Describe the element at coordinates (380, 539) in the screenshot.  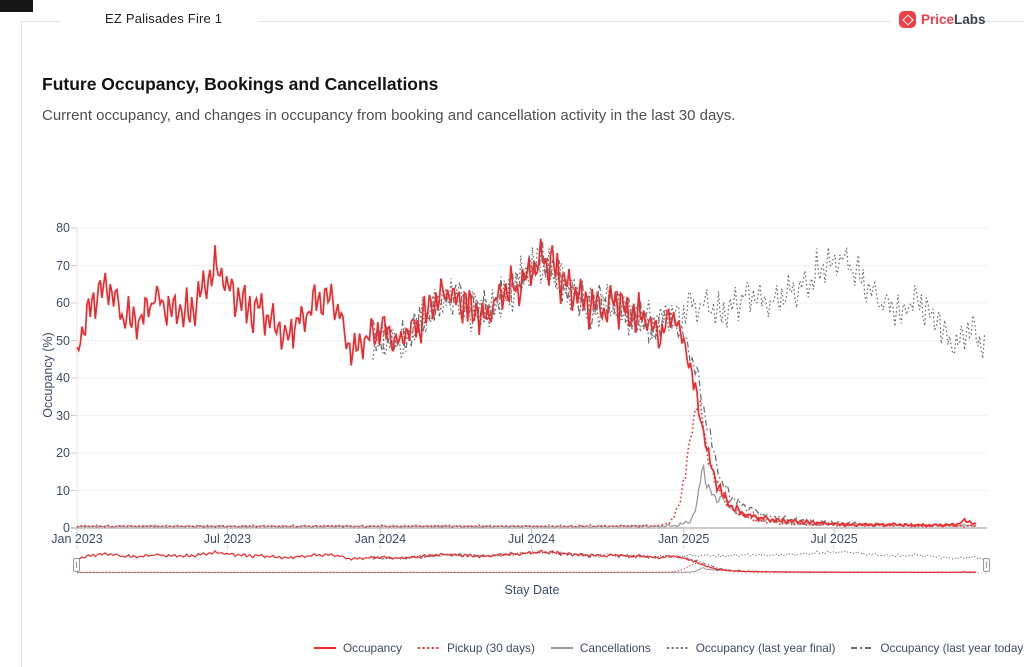
I see `x-axis-tick-label: Jan 2024` at that location.